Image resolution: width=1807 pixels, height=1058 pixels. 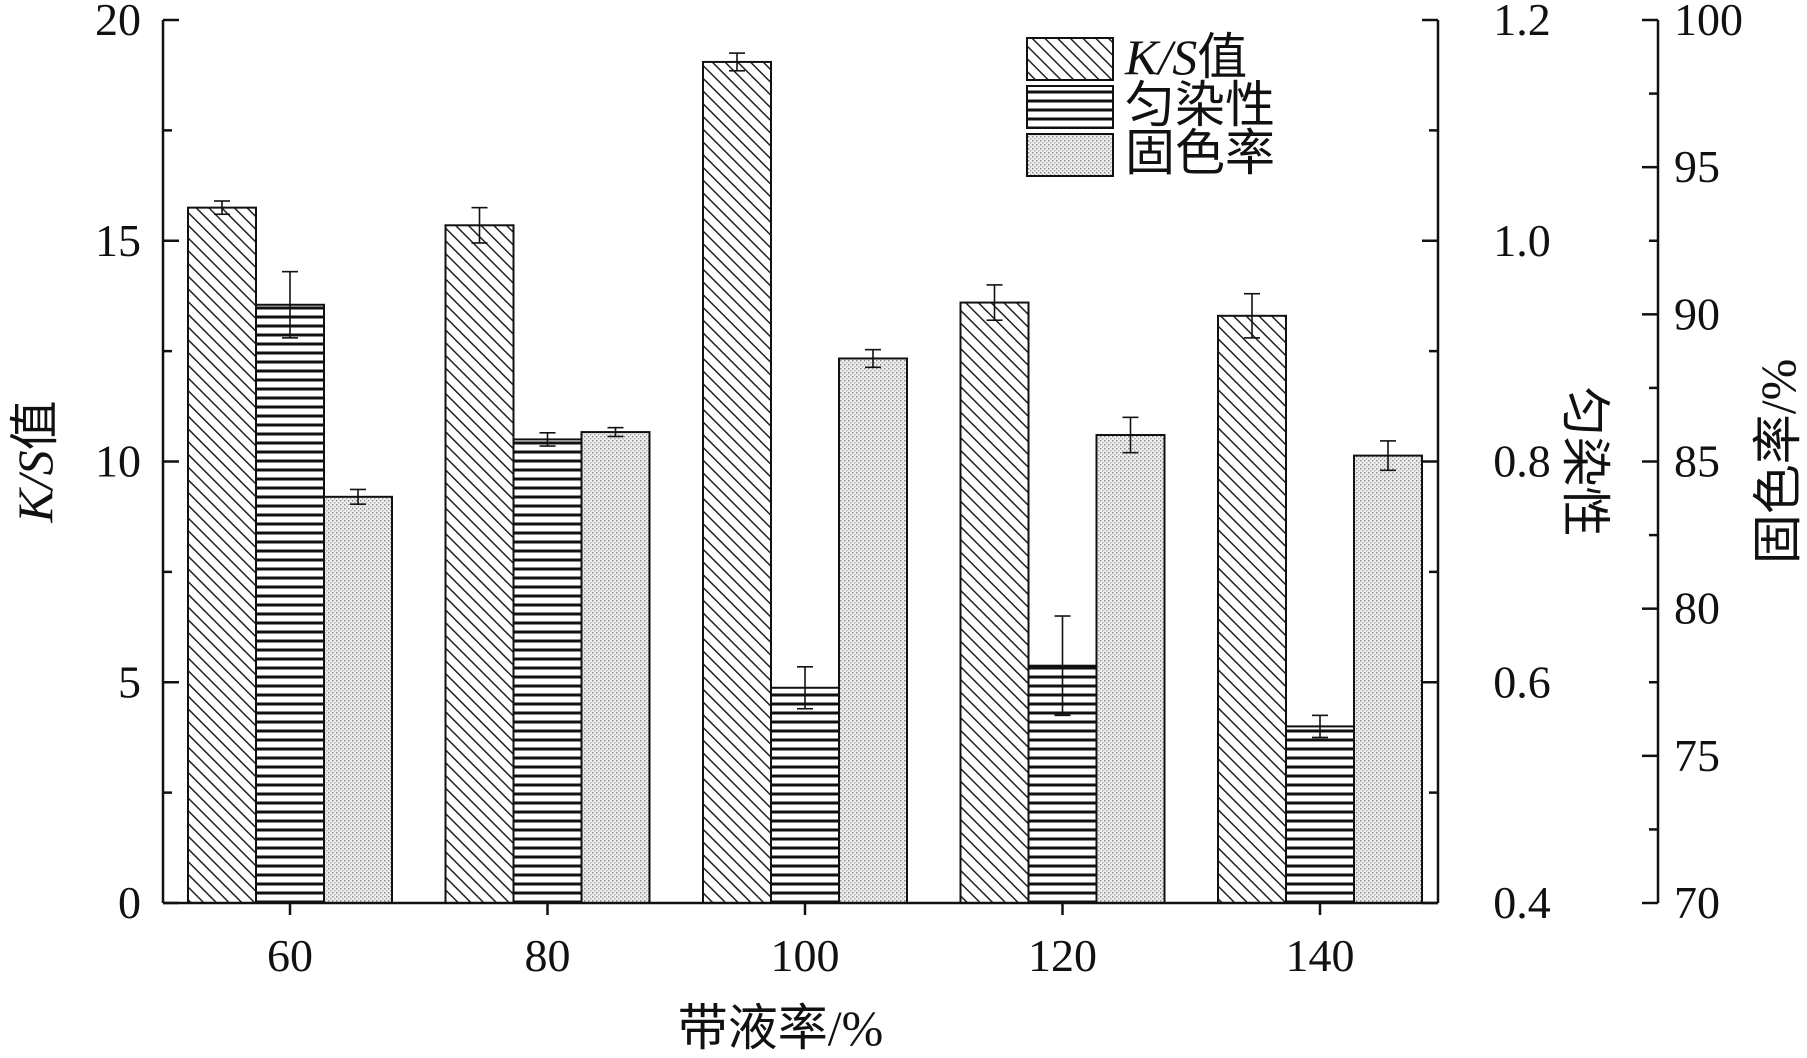 What do you see at coordinates (1697, 755) in the screenshot?
I see `fixation-tick-label: 75` at bounding box center [1697, 755].